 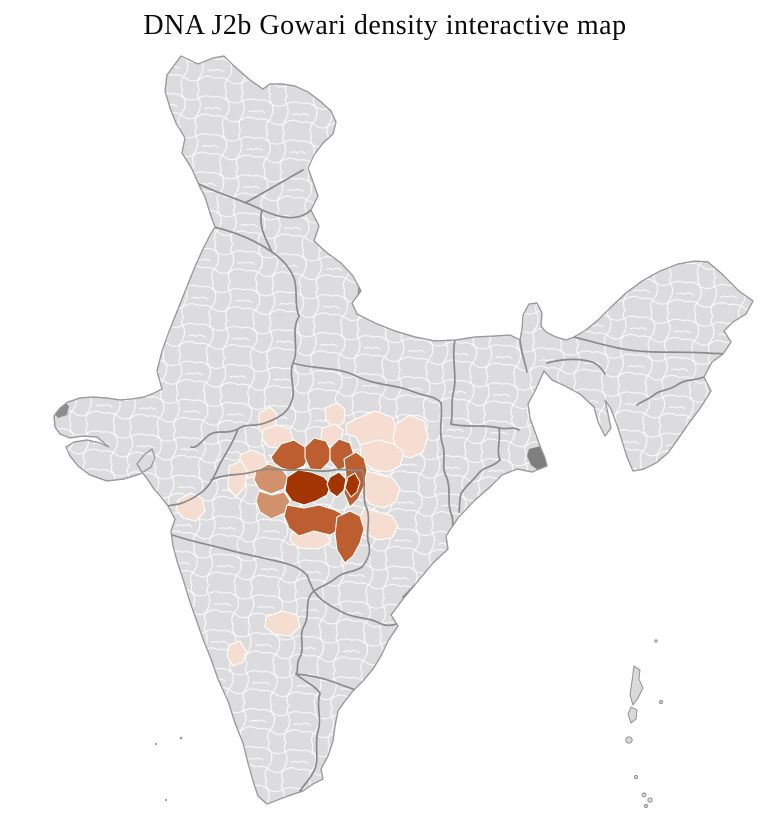 I want to click on page-title: DNA J2b Gowari density interactive map, so click(x=385, y=25).